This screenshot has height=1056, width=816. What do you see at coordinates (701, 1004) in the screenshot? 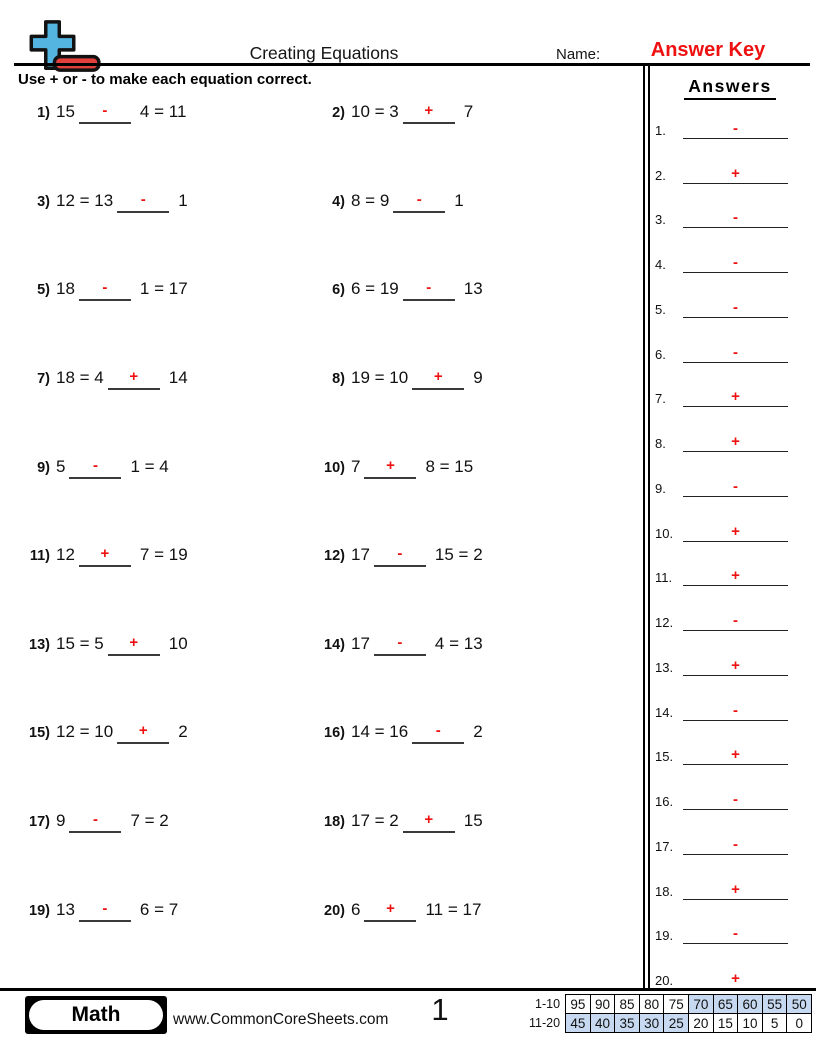
I see `grading-cell: 70` at bounding box center [701, 1004].